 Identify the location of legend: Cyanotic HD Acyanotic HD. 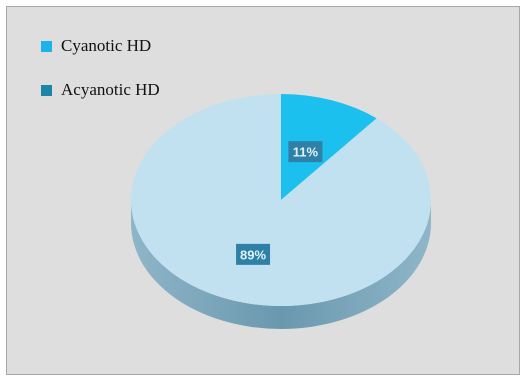
(100, 80).